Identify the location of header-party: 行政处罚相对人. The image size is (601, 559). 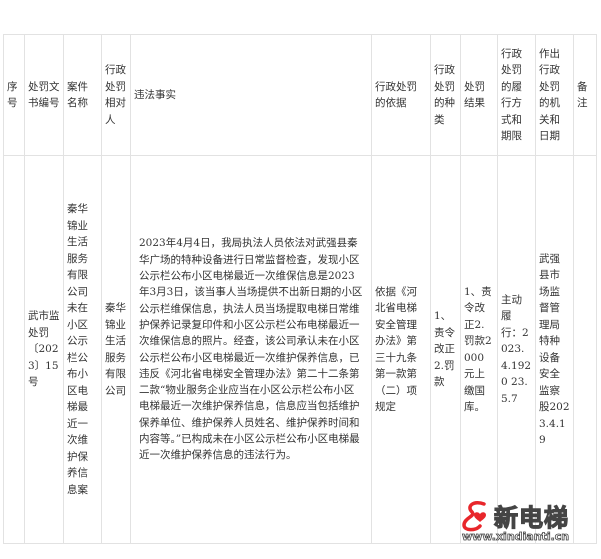
(116, 95).